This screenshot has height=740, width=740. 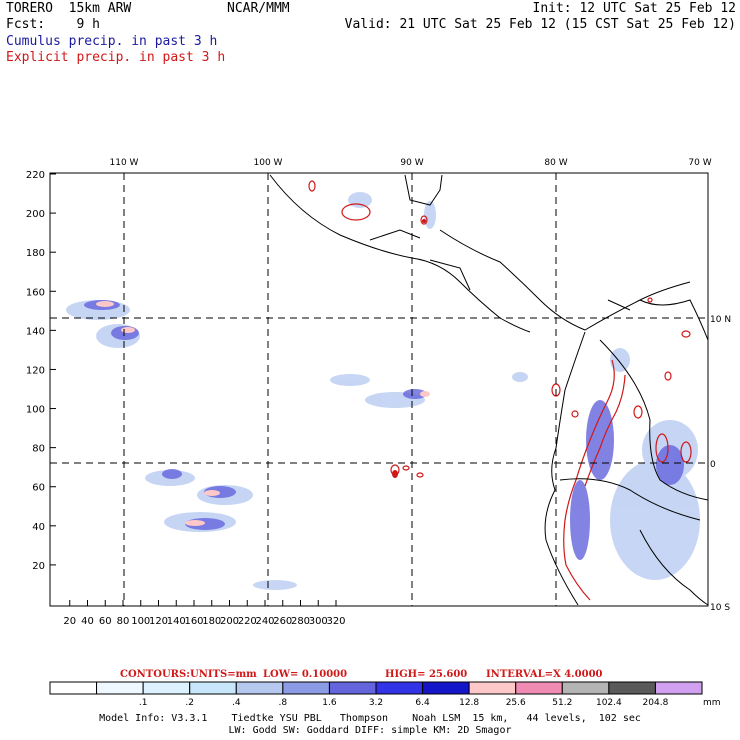 I want to click on colorbar-label: 3.2, so click(x=376, y=703).